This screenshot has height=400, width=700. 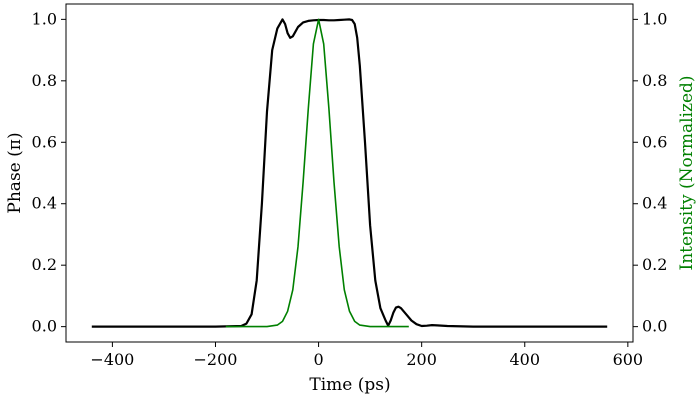 I want to click on x-axis-label: Time (ps), so click(x=349, y=385).